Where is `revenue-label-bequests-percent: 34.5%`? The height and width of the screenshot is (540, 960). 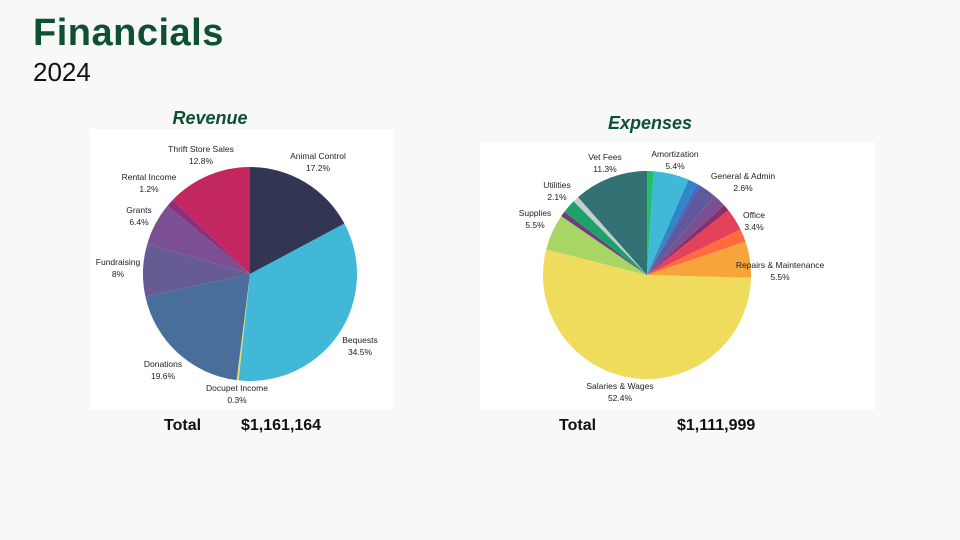 revenue-label-bequests-percent: 34.5% is located at coordinates (360, 352).